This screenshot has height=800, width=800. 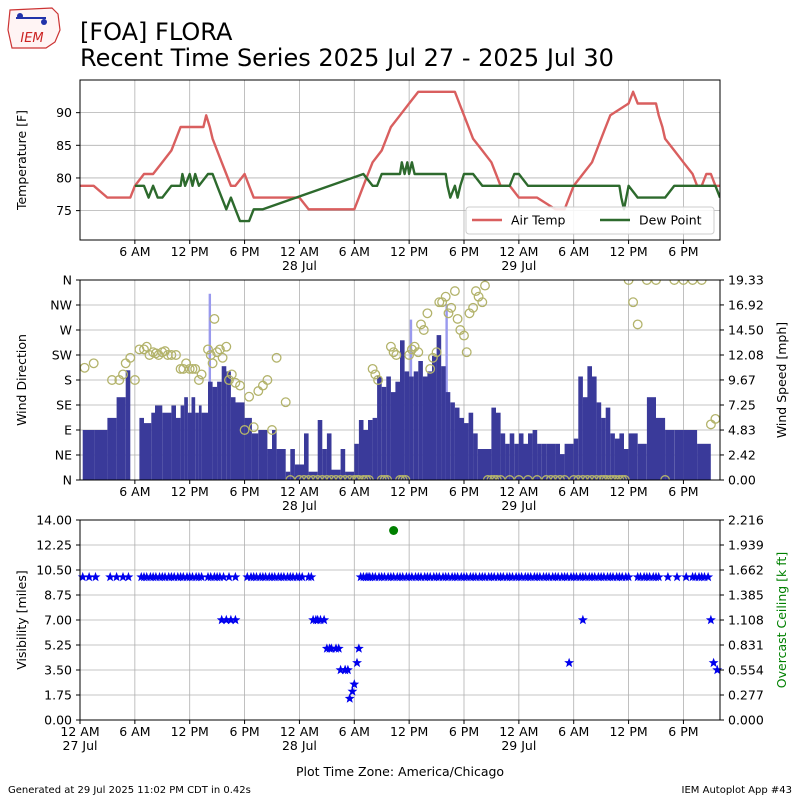 What do you see at coordinates (746, 280) in the screenshot?
I see `y2-tick-label: 19.33` at bounding box center [746, 280].